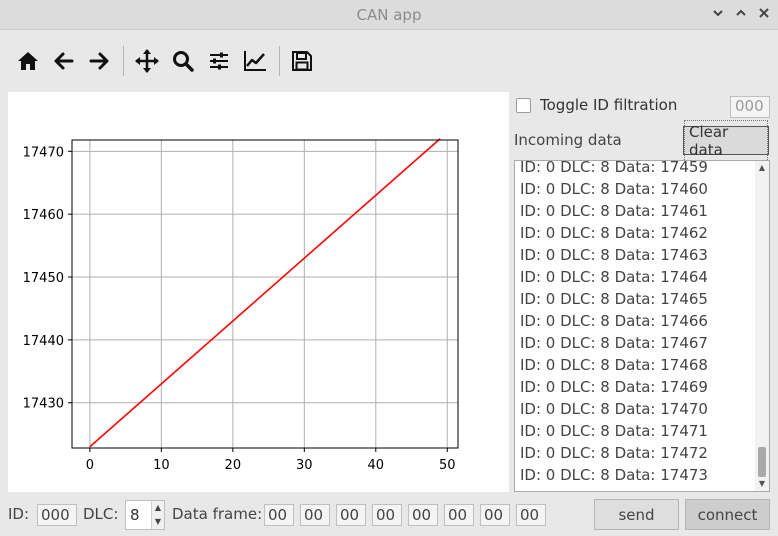 Image resolution: width=778 pixels, height=536 pixels. I want to click on forward-arrow-icon, so click(99, 61).